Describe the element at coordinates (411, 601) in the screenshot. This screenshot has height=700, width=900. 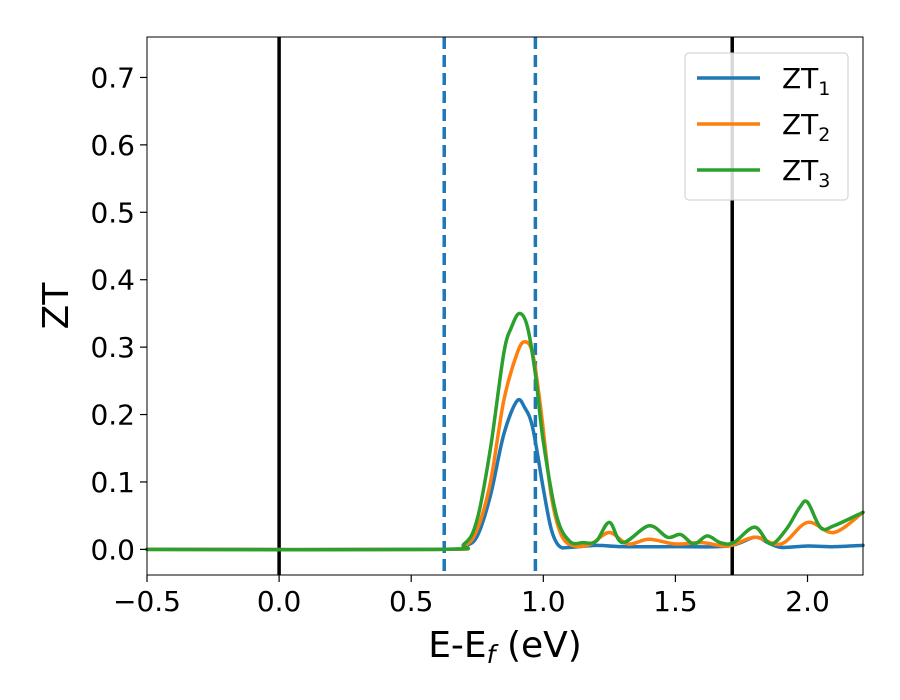
I see `x-tick-label: 0.5` at that location.